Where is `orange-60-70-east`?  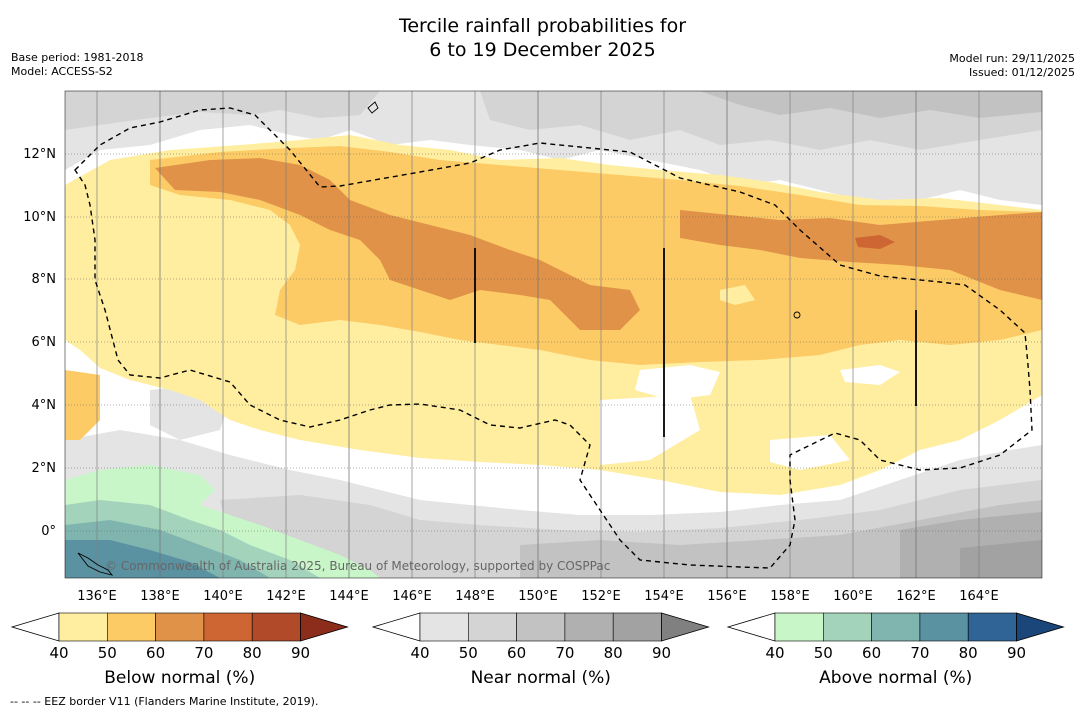
orange-60-70-east is located at coordinates (861, 255).